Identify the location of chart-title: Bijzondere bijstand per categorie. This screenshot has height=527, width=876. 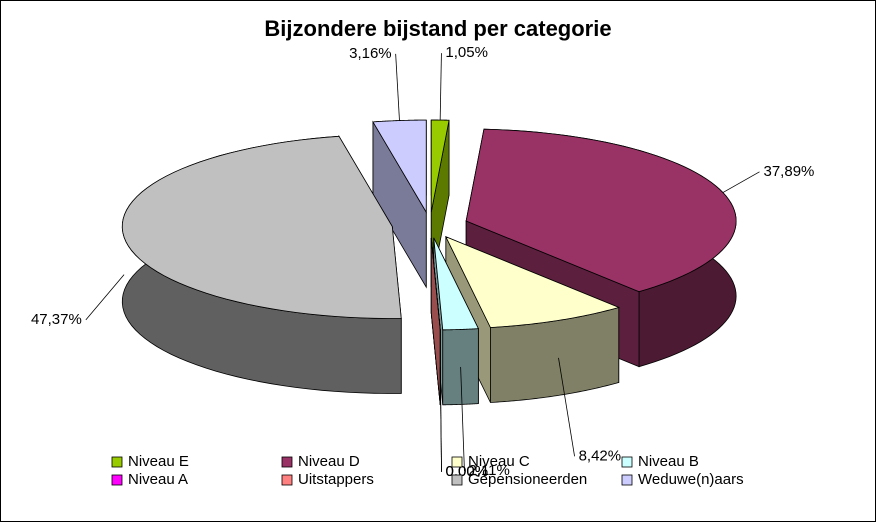
(437, 28).